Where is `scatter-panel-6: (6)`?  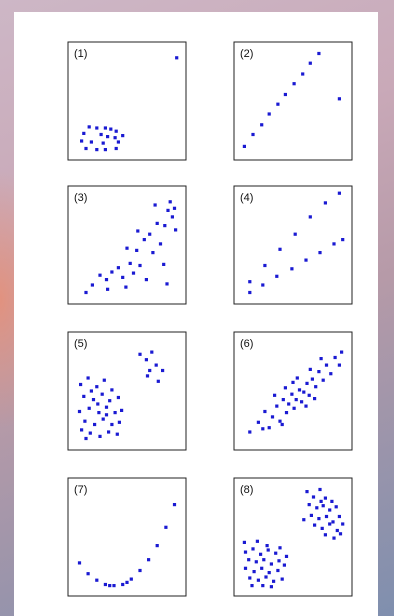 scatter-panel-6: (6) is located at coordinates (293, 391).